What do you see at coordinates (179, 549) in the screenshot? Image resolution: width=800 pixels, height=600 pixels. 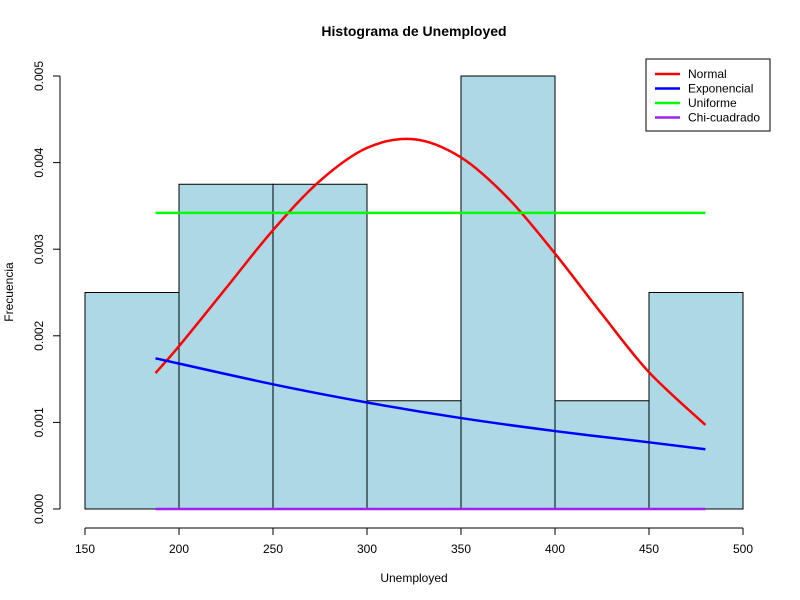 I see `x-tick-label: 200` at bounding box center [179, 549].